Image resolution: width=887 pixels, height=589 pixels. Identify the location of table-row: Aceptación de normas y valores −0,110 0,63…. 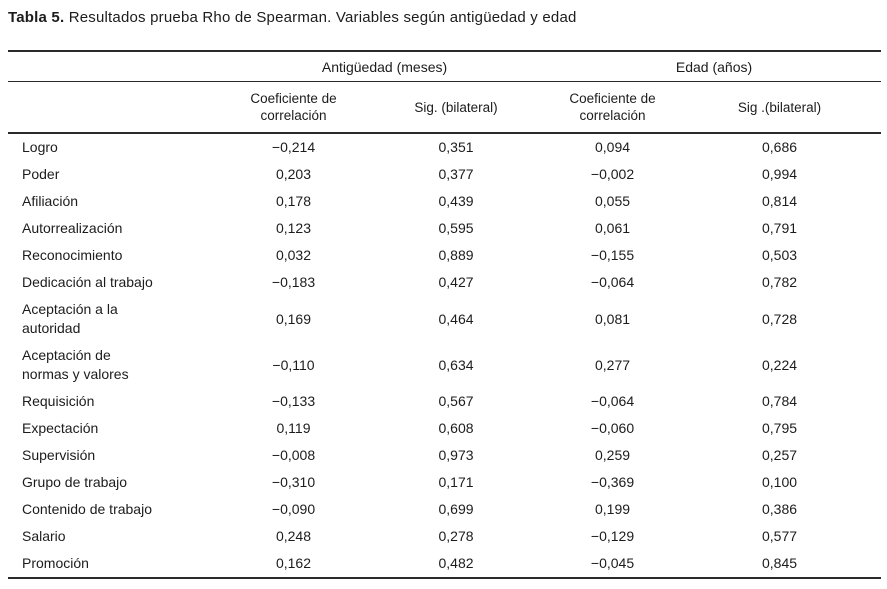
(444, 365).